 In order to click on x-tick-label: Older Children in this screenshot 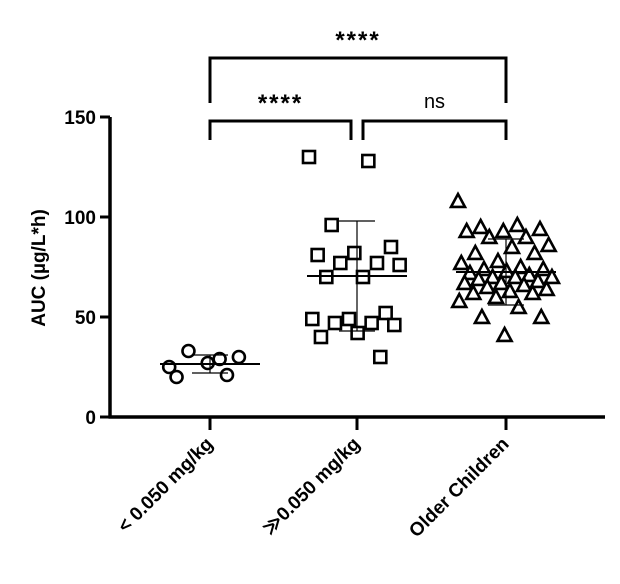, I will do `click(459, 488)`.